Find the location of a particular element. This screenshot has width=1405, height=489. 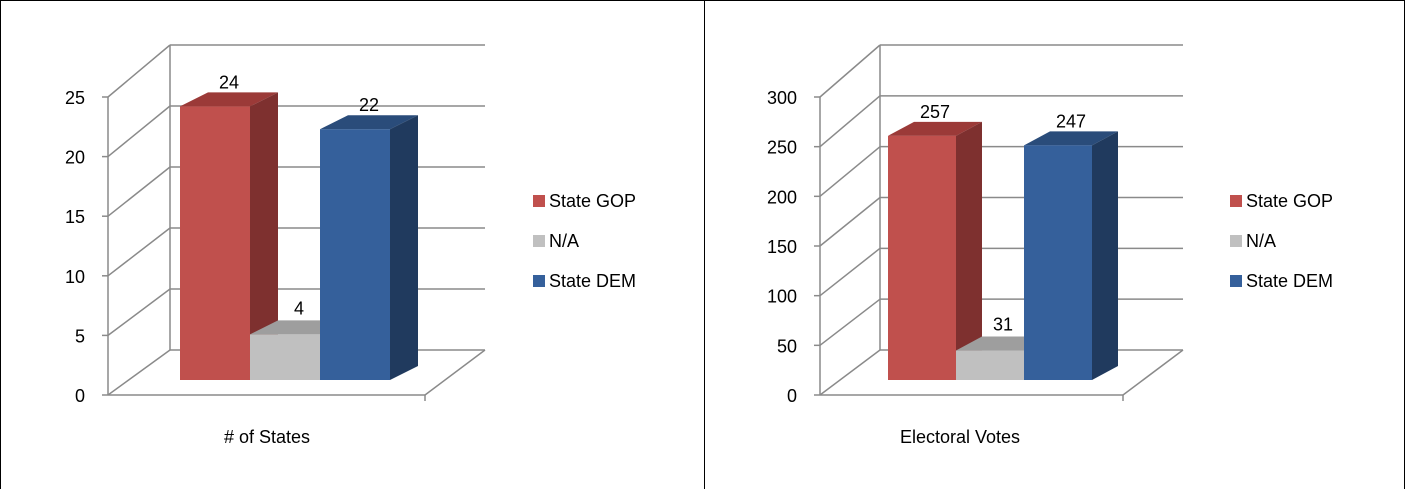

y-tick-label: 50 is located at coordinates (787, 346).